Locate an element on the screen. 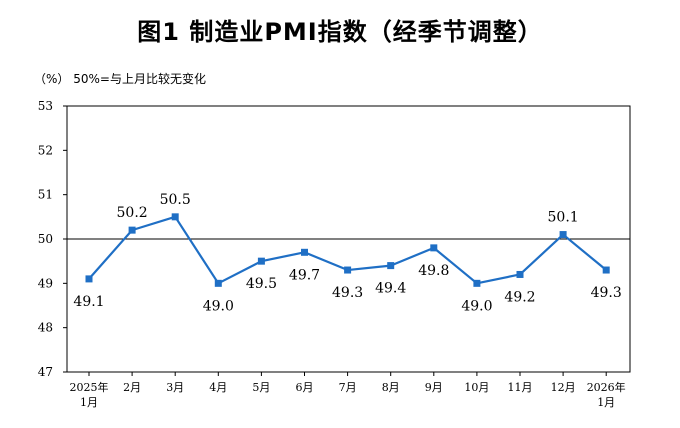 This screenshot has width=680, height=428. data-label: 49.5 is located at coordinates (261, 284).